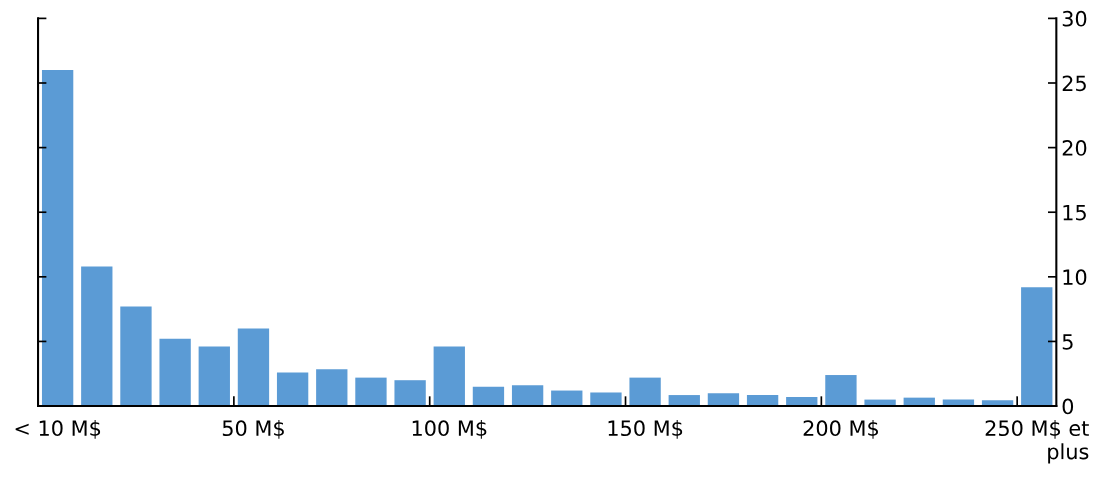  What do you see at coordinates (1075, 277) in the screenshot?
I see `y-tick-label: 10` at bounding box center [1075, 277].